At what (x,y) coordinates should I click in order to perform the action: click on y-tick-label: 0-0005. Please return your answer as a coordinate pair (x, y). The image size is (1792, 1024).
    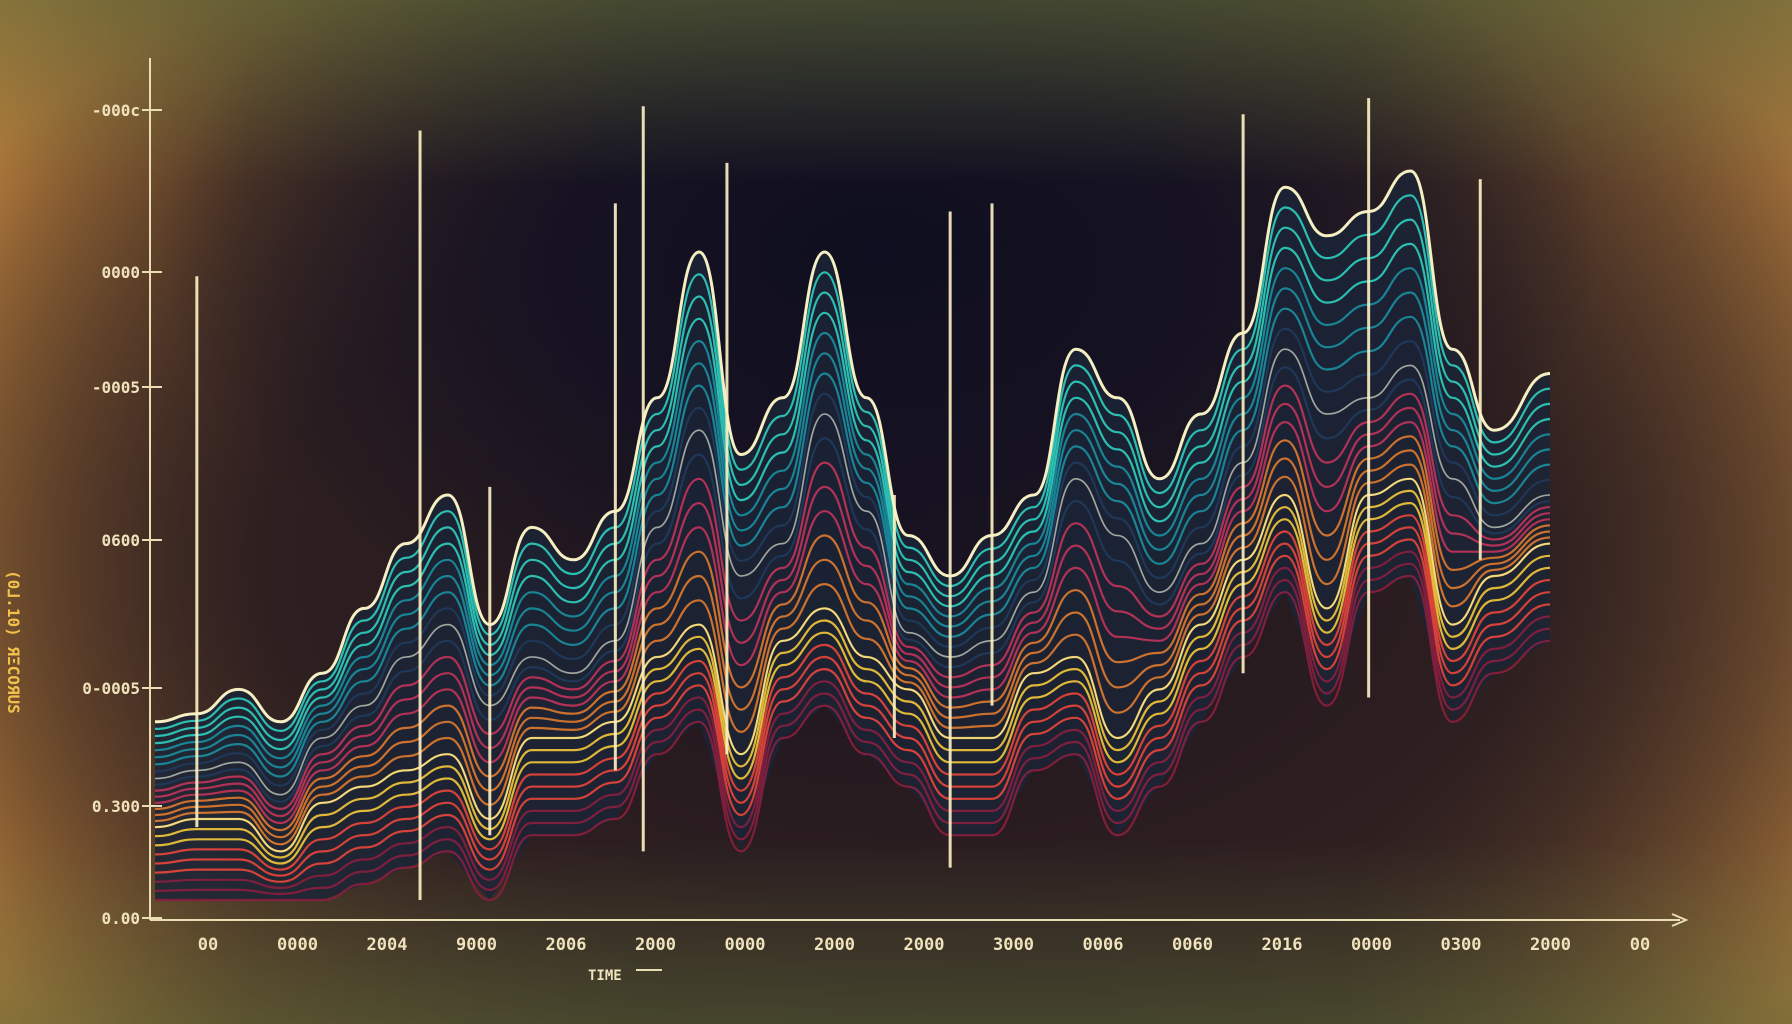
    Looking at the image, I should click on (111, 688).